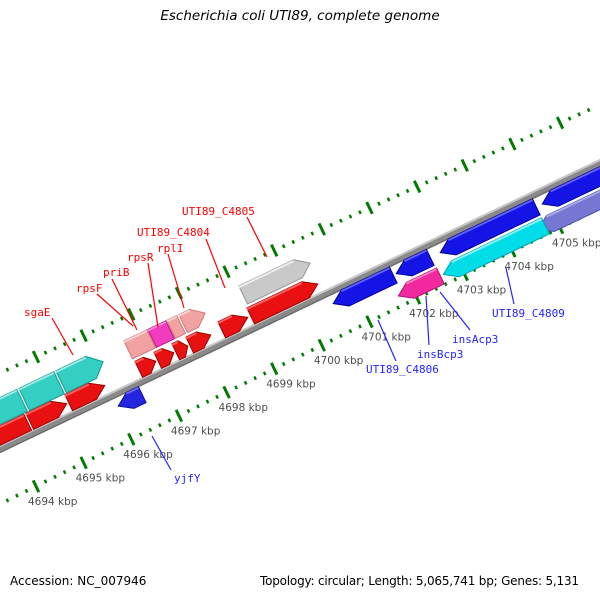 This screenshot has height=600, width=600. What do you see at coordinates (233, 326) in the screenshot?
I see `gene-arrow-red-p1` at bounding box center [233, 326].